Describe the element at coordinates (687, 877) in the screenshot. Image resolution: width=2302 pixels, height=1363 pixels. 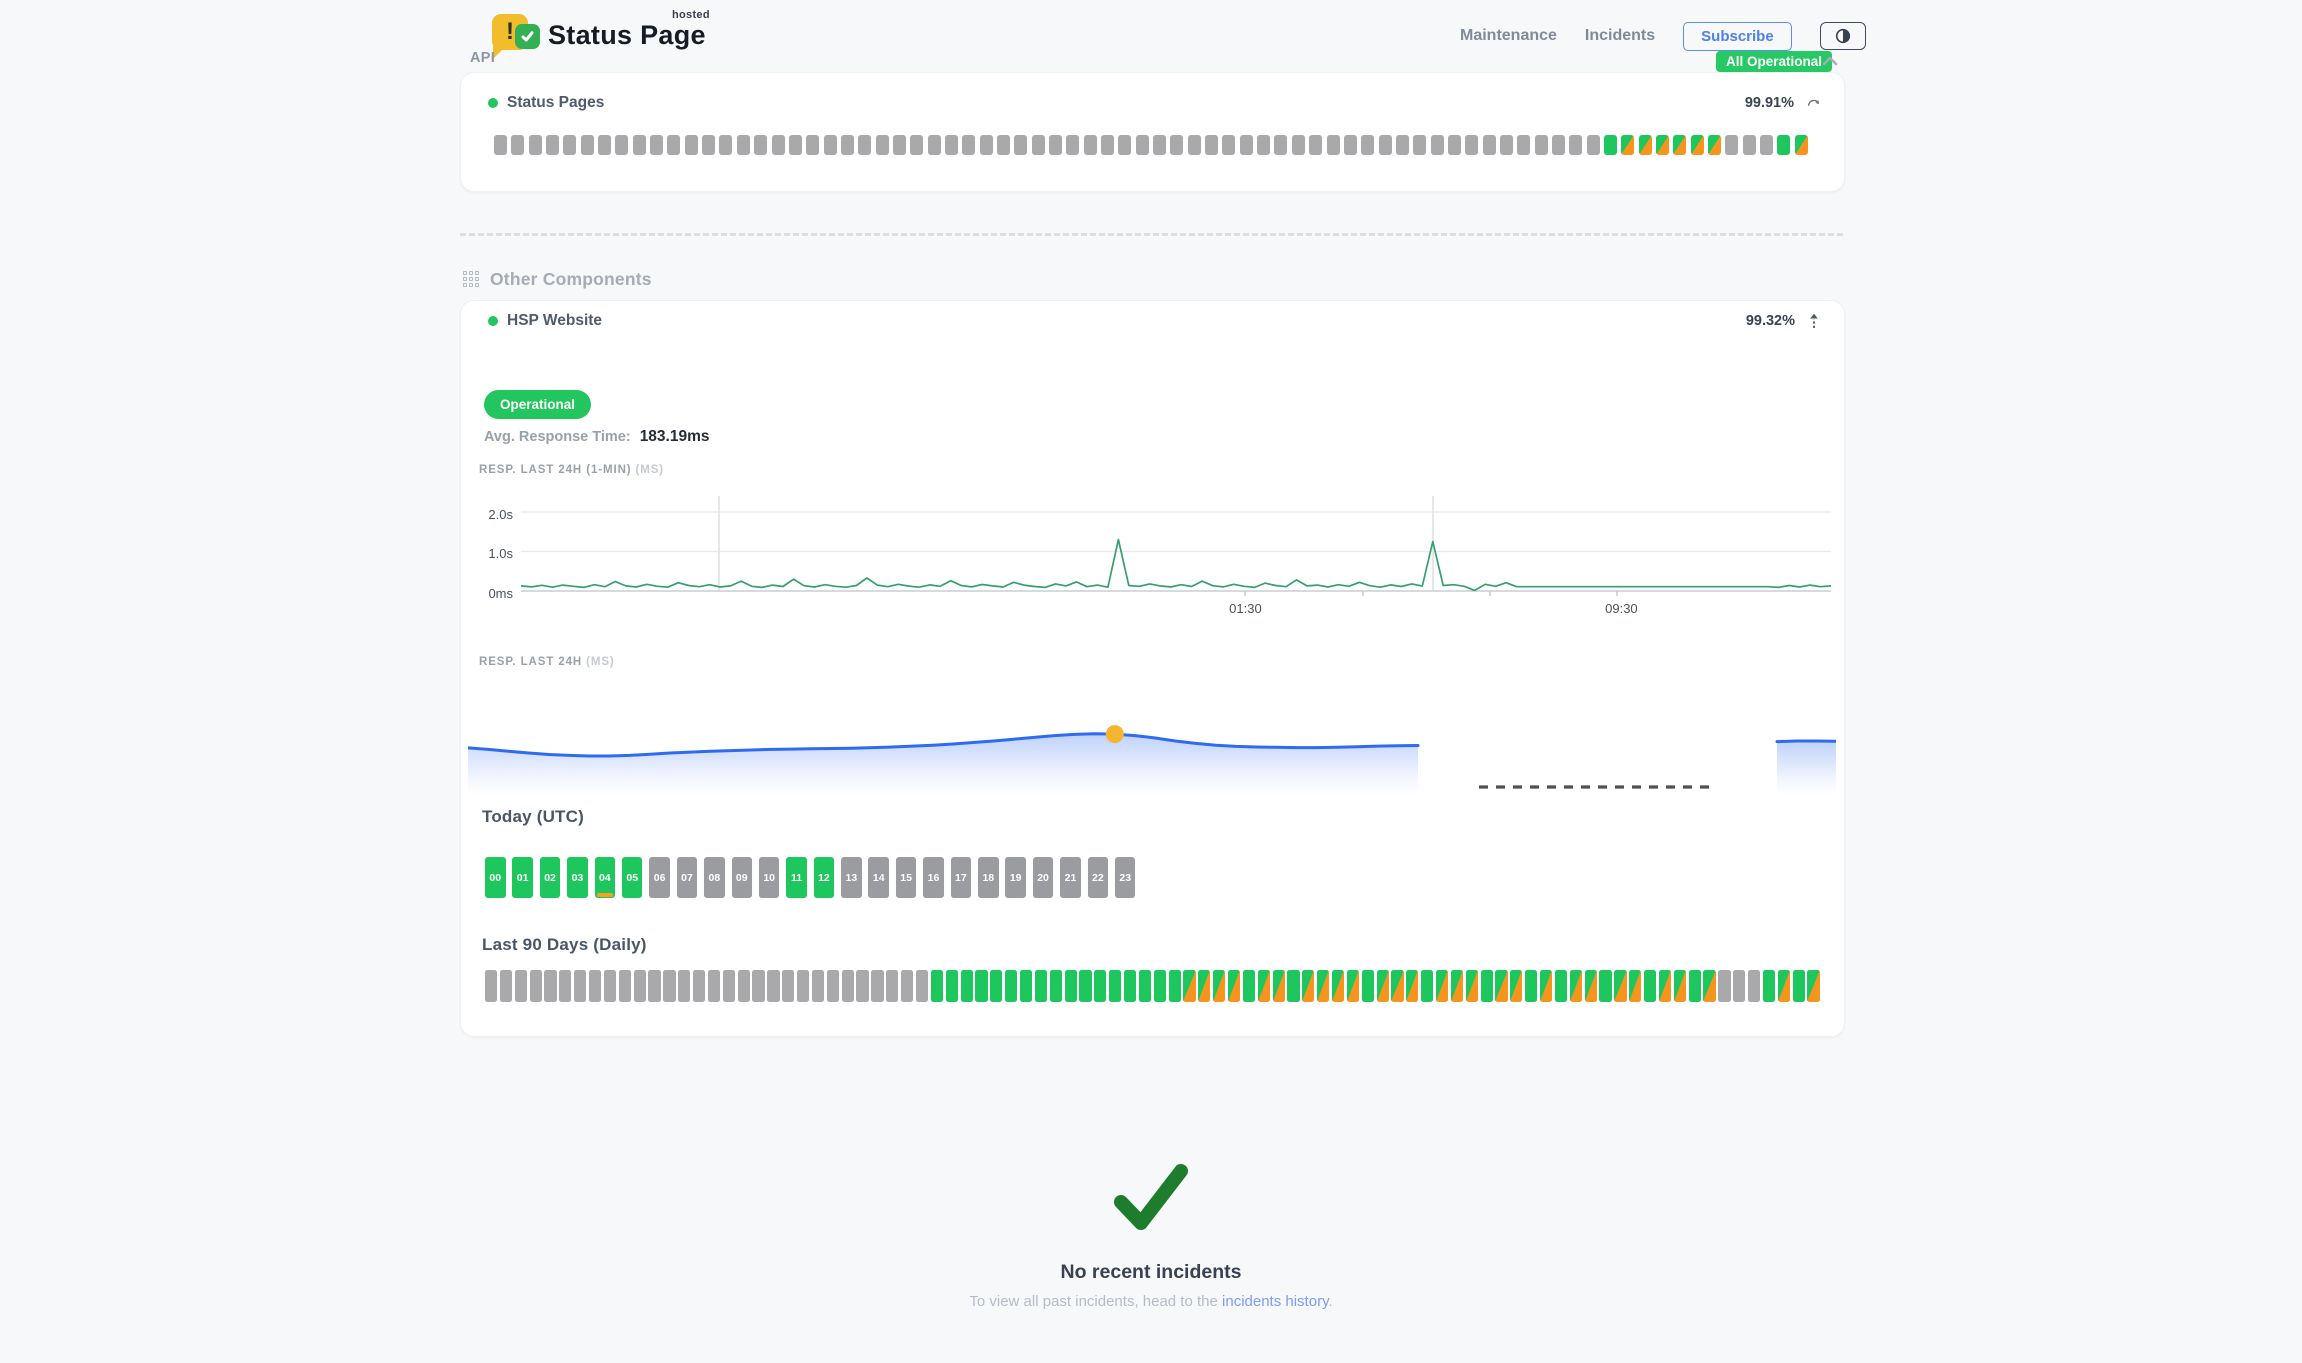
I see `hour-block-07: 07` at that location.